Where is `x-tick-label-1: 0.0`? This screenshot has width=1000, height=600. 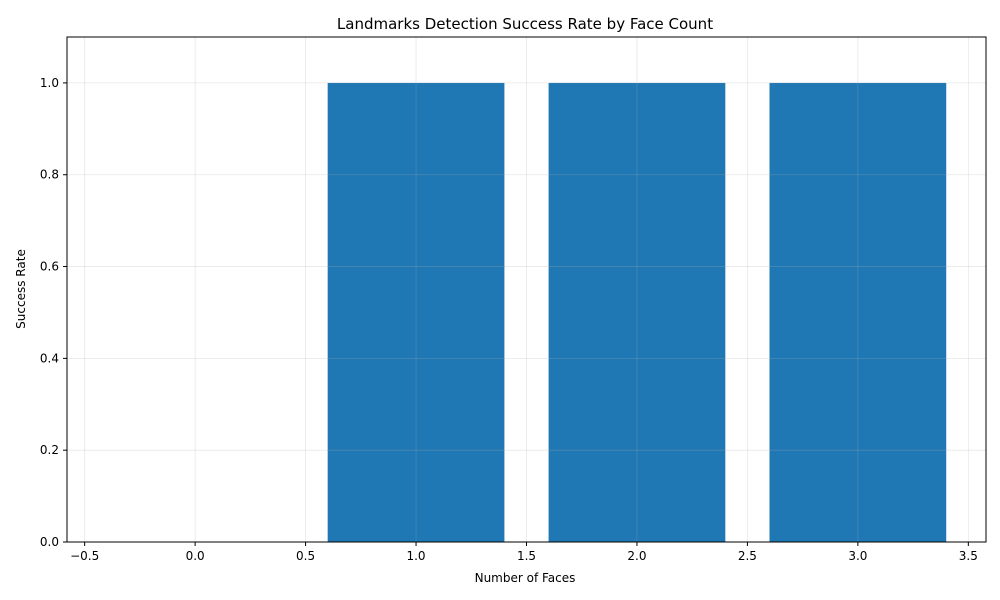 x-tick-label-1: 0.0 is located at coordinates (195, 556).